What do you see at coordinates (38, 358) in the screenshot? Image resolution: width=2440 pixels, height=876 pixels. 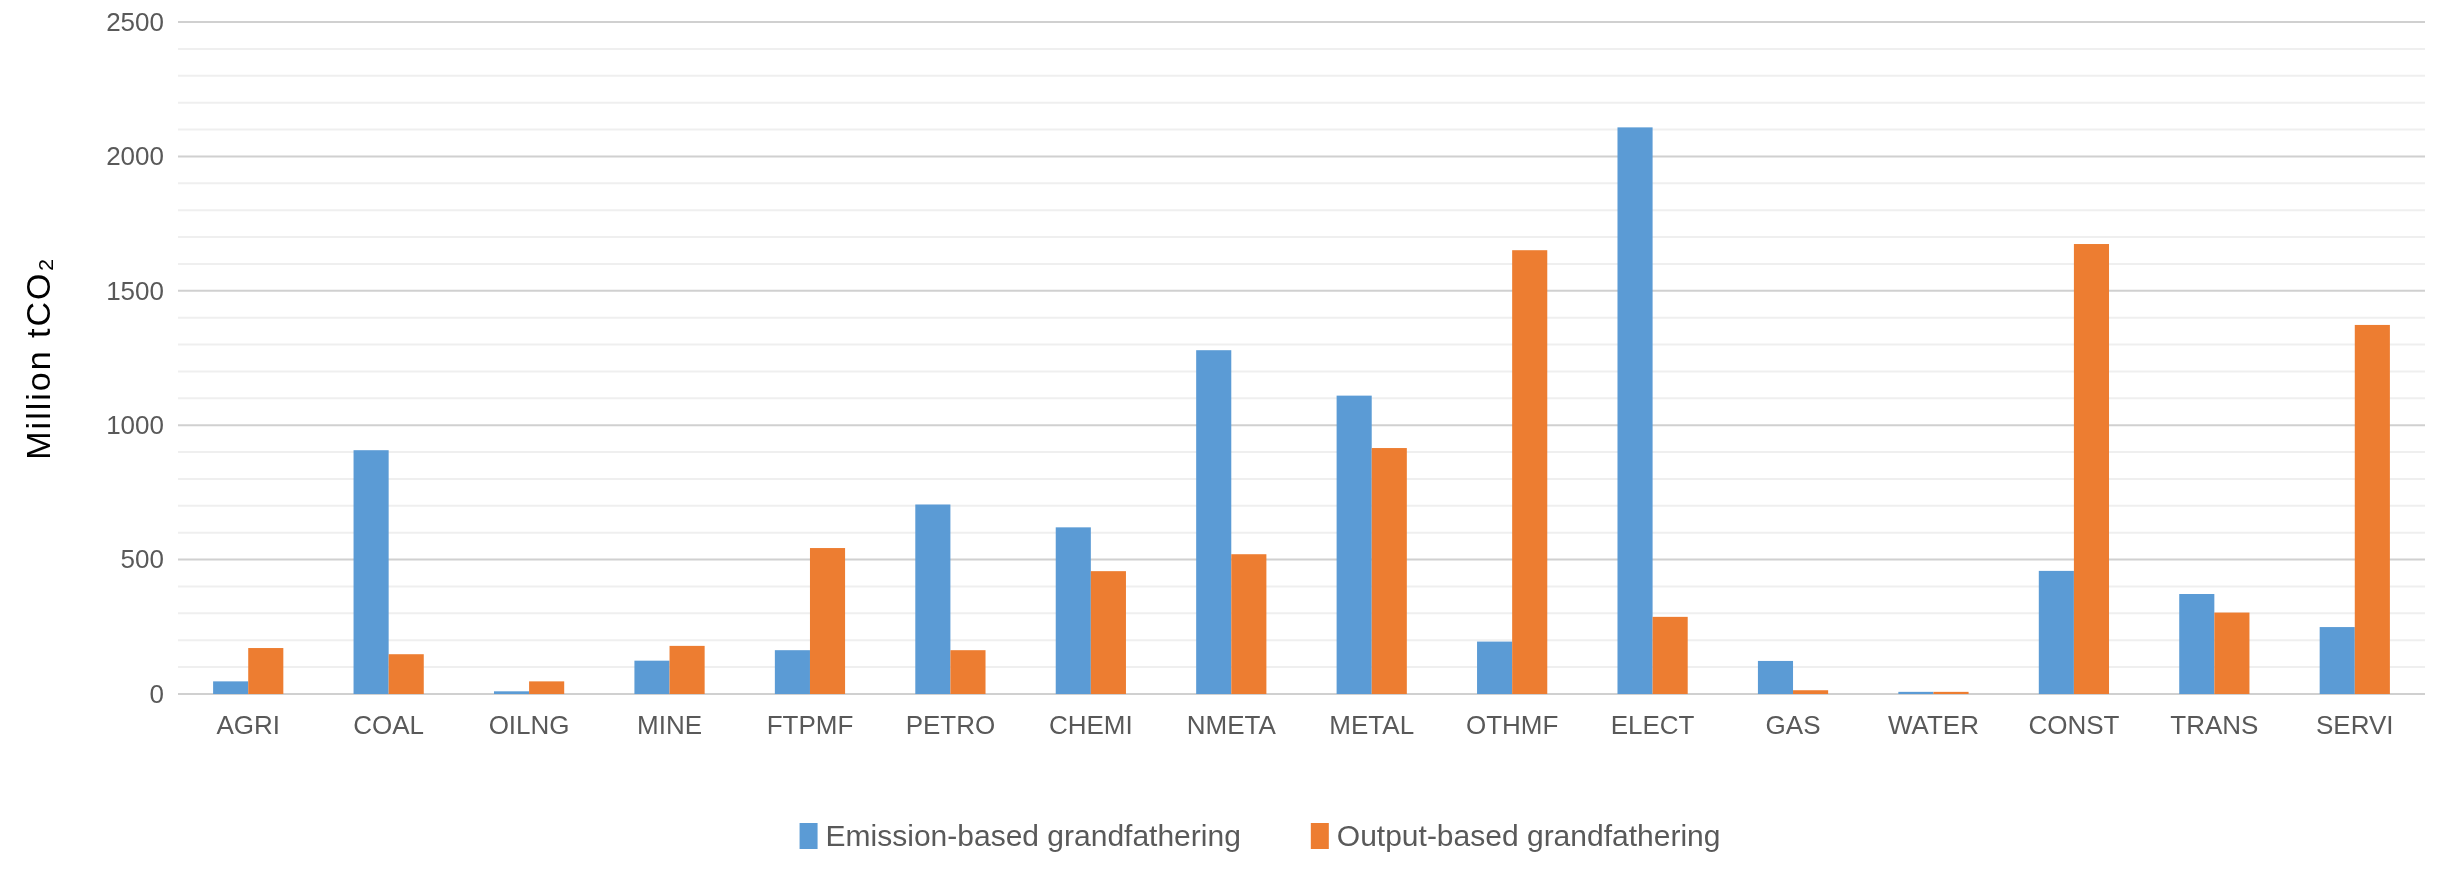 I see `y-axis-title: Million tCO₂` at bounding box center [38, 358].